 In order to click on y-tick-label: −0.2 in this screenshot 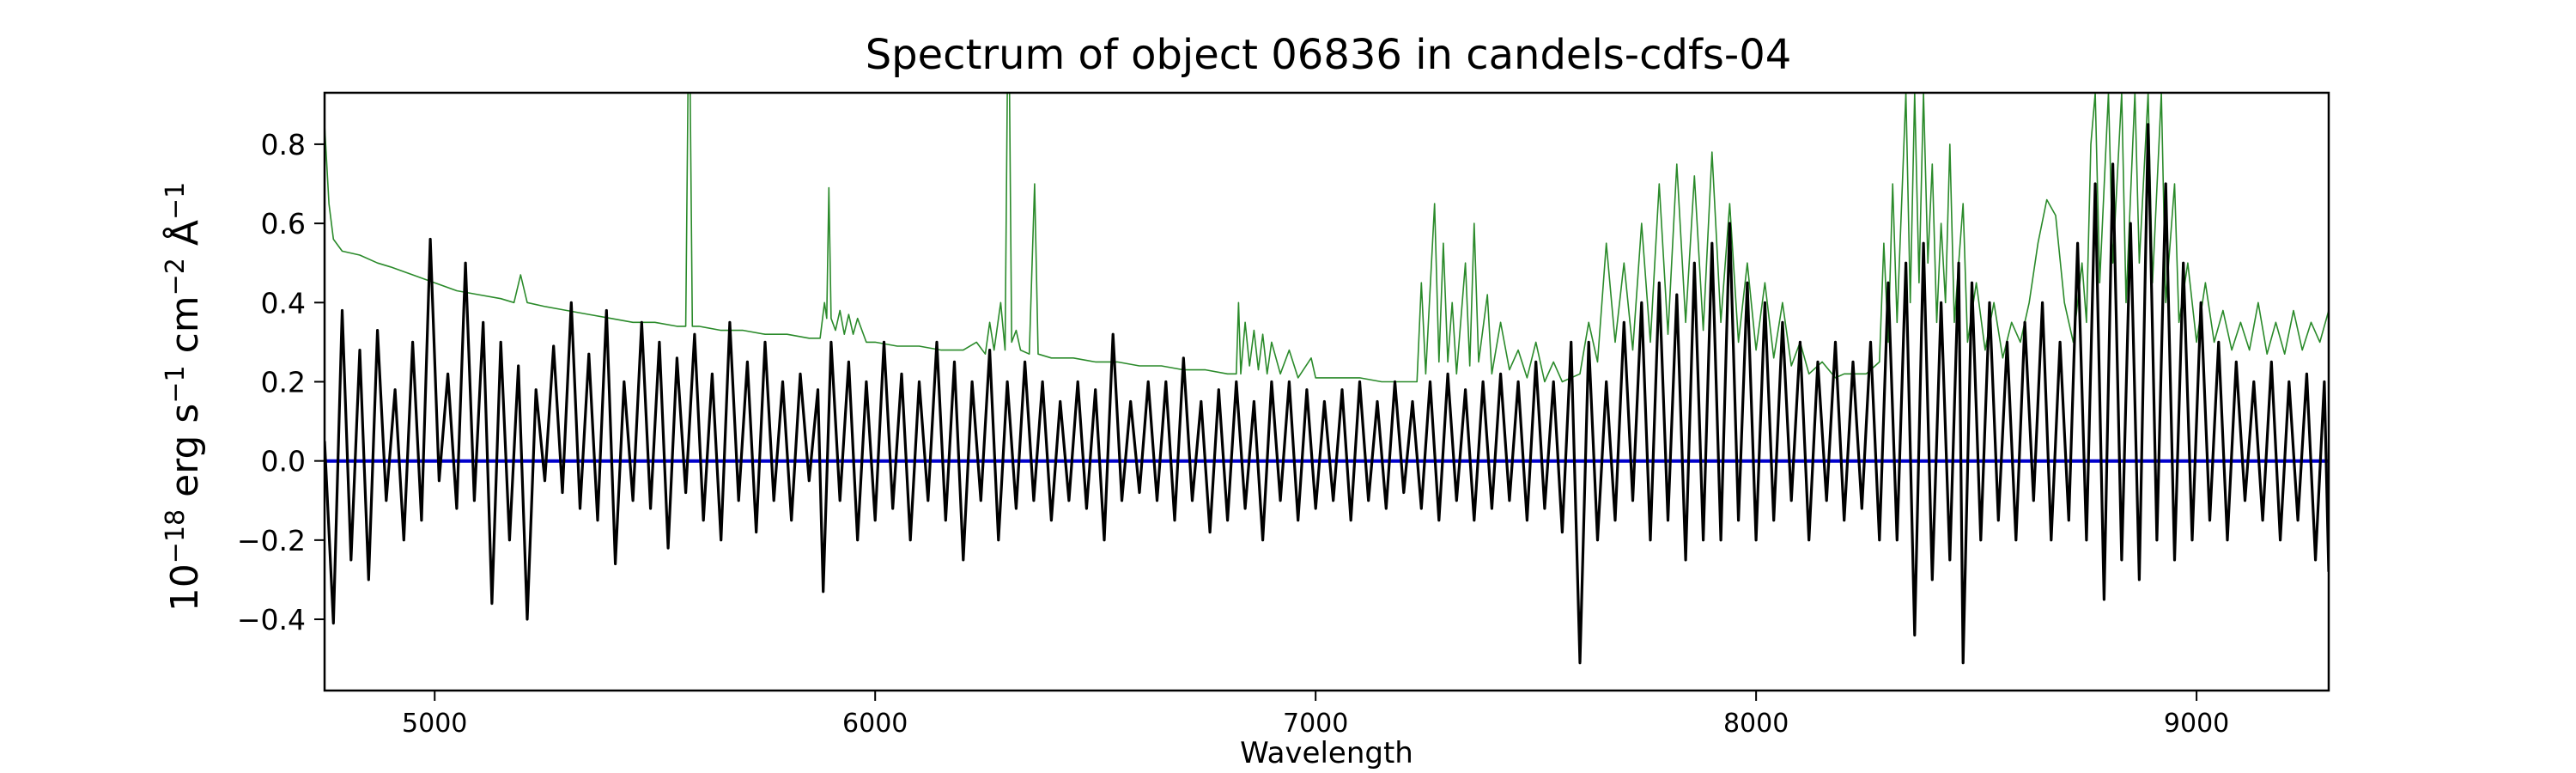, I will do `click(271, 540)`.